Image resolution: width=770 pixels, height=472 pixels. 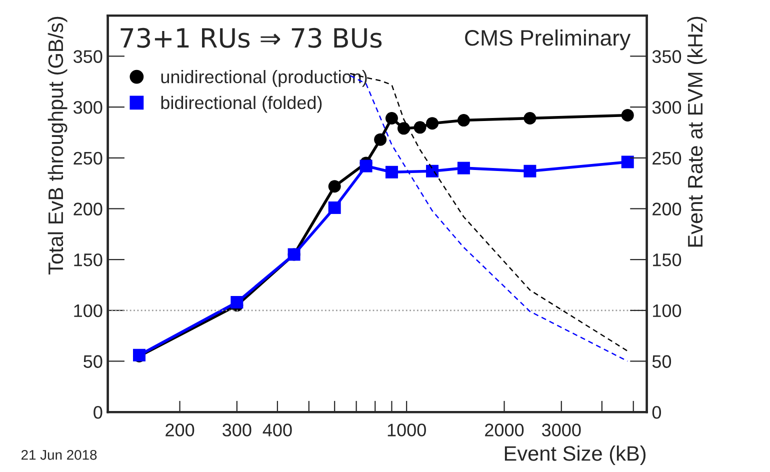 What do you see at coordinates (656, 412) in the screenshot?
I see `y2-tick-label: 0` at bounding box center [656, 412].